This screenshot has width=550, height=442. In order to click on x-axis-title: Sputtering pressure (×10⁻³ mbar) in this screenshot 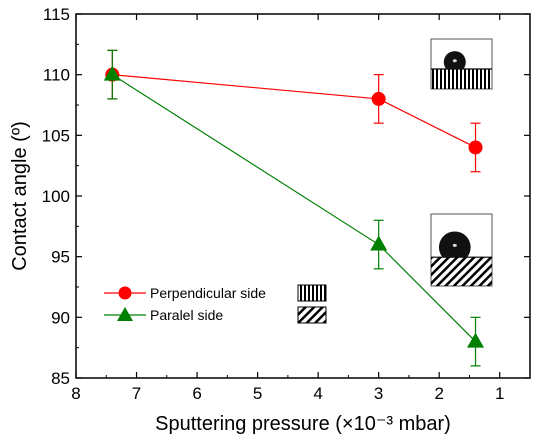, I will do `click(303, 424)`.